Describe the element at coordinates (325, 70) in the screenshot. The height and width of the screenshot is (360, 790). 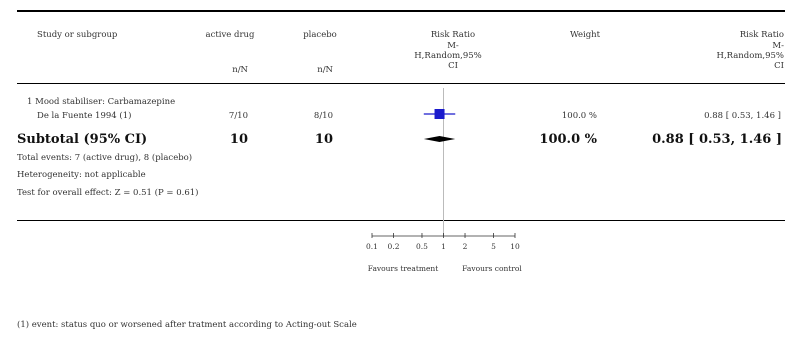
I see `header-placebo-sub: n/N` at that location.